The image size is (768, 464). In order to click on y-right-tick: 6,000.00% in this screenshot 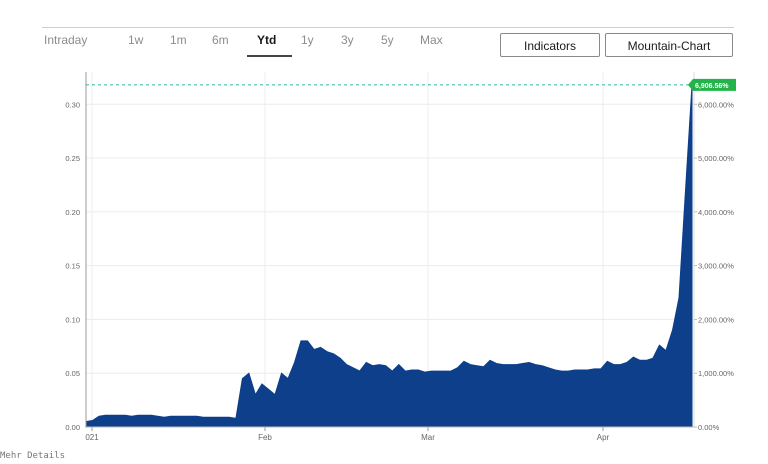, I will do `click(716, 104)`.